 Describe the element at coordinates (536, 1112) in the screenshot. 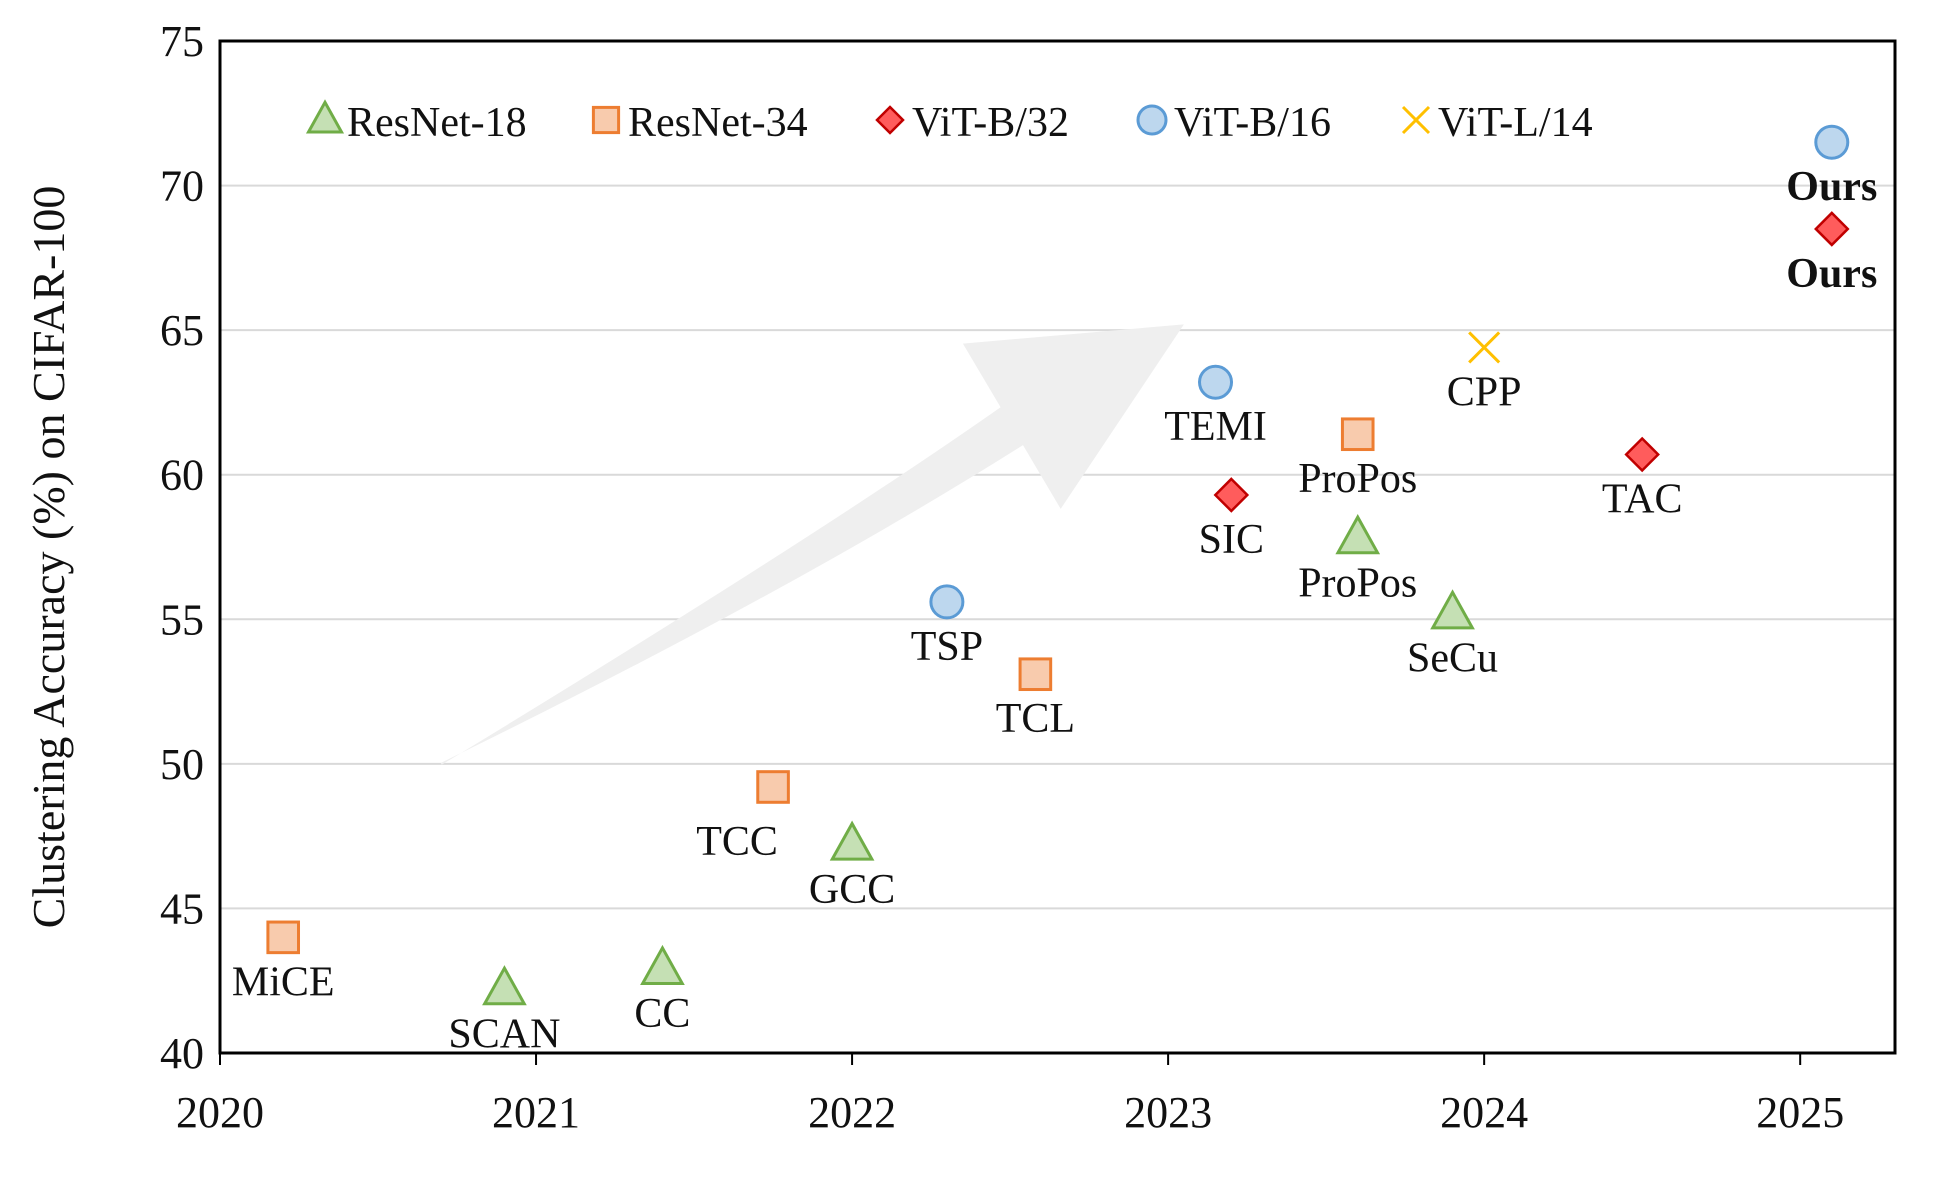

I see `x-tick-label: 2021` at that location.